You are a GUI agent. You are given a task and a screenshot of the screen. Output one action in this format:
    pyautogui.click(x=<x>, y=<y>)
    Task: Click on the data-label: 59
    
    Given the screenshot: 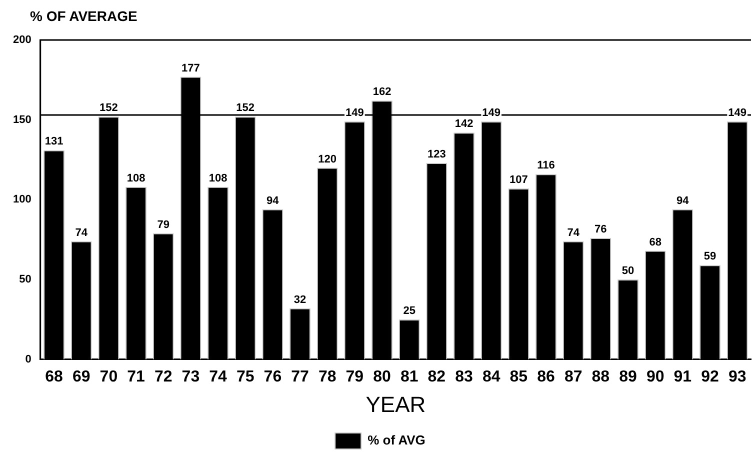 What is the action you would take?
    pyautogui.click(x=710, y=256)
    